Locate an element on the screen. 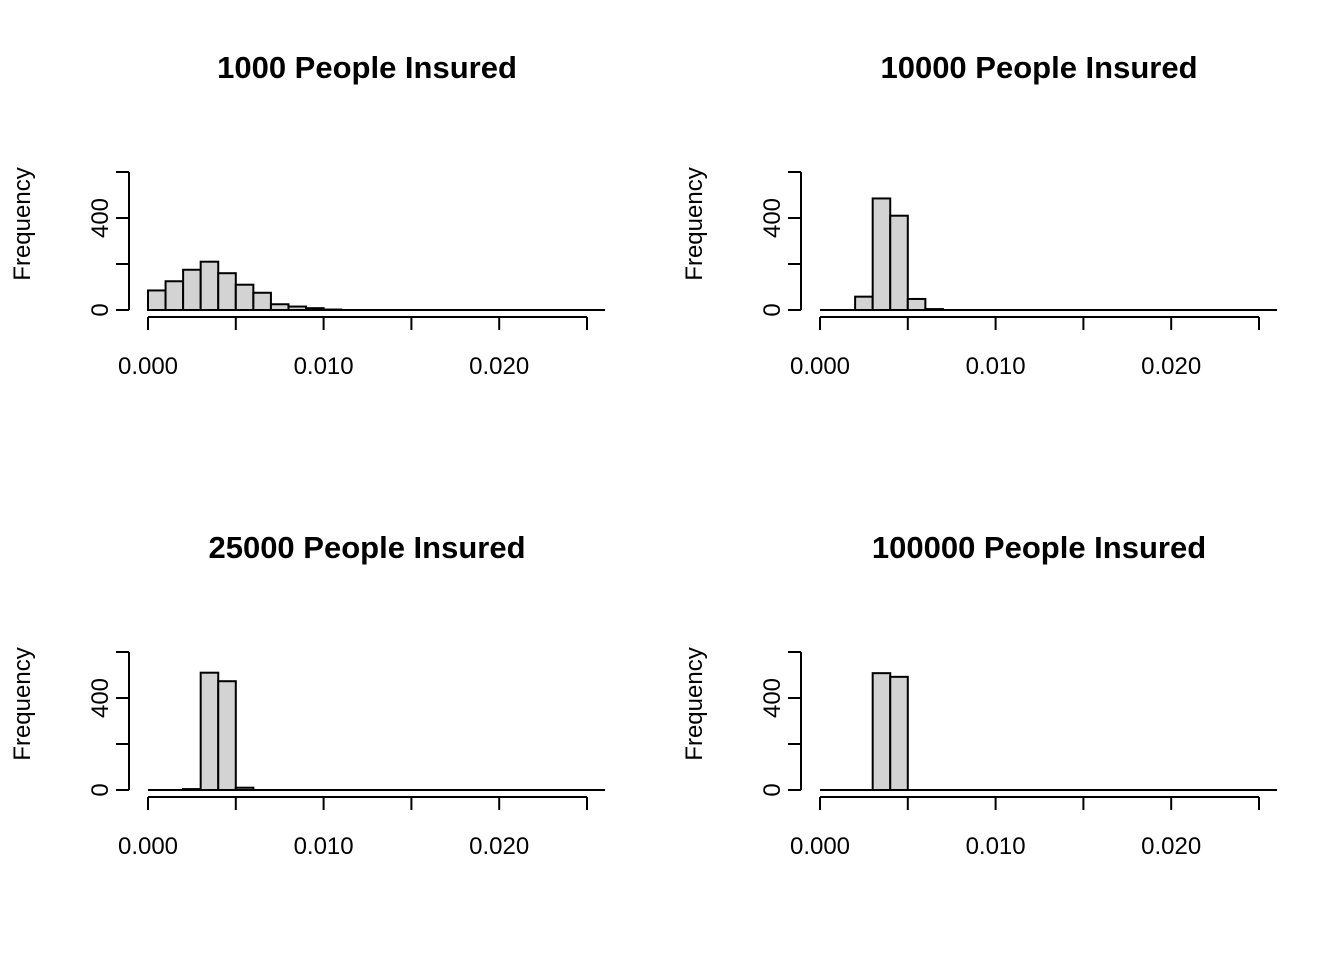 The height and width of the screenshot is (960, 1344). panel-title: 100000 People Insured is located at coordinates (1039, 547).